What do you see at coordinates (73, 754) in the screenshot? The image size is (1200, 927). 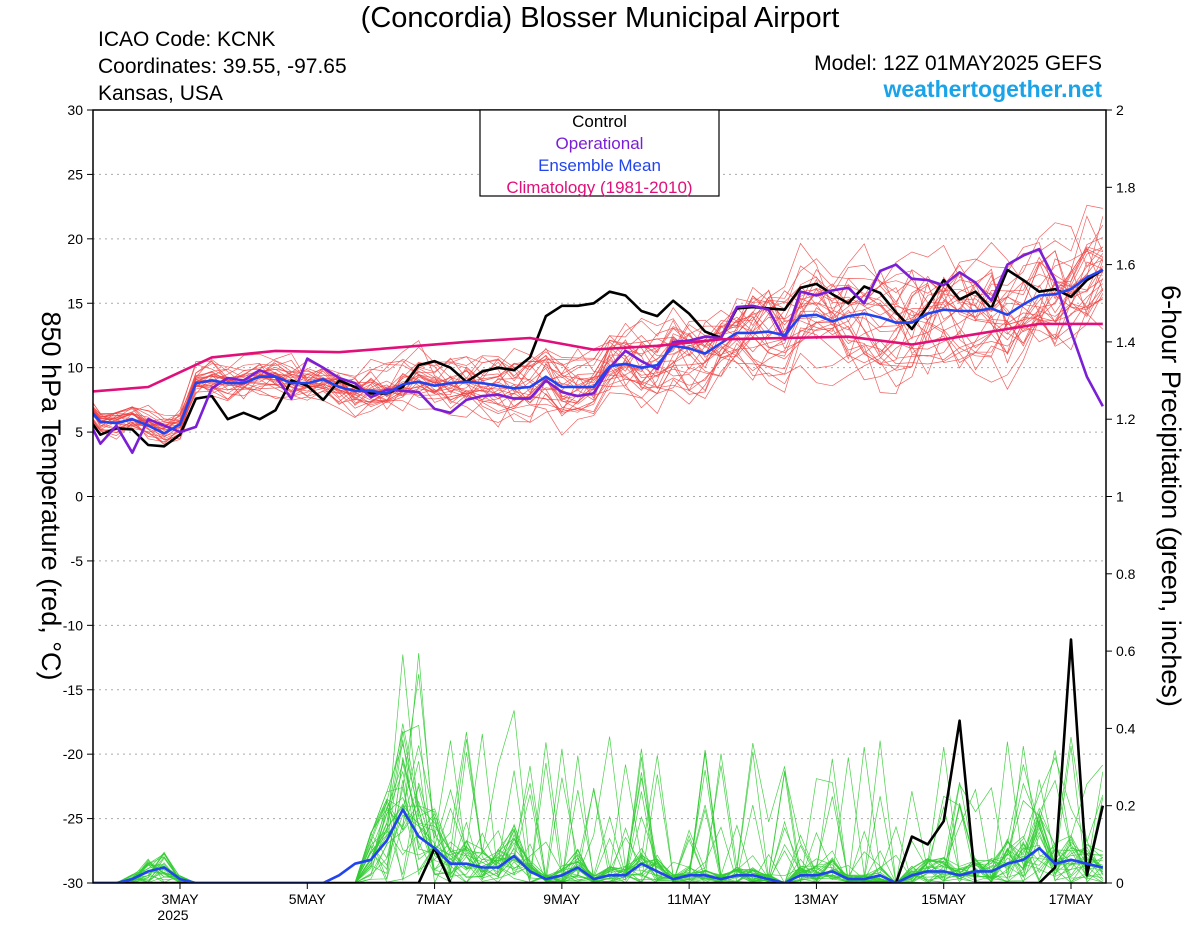 I see `left-tick-label: -20` at bounding box center [73, 754].